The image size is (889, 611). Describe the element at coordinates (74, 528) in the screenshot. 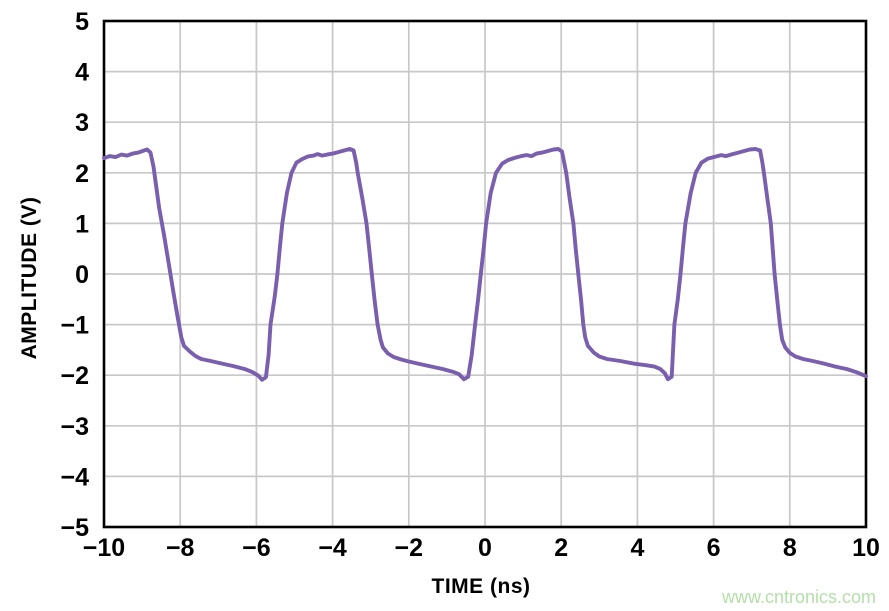

I see `y-tick-label: −5` at that location.